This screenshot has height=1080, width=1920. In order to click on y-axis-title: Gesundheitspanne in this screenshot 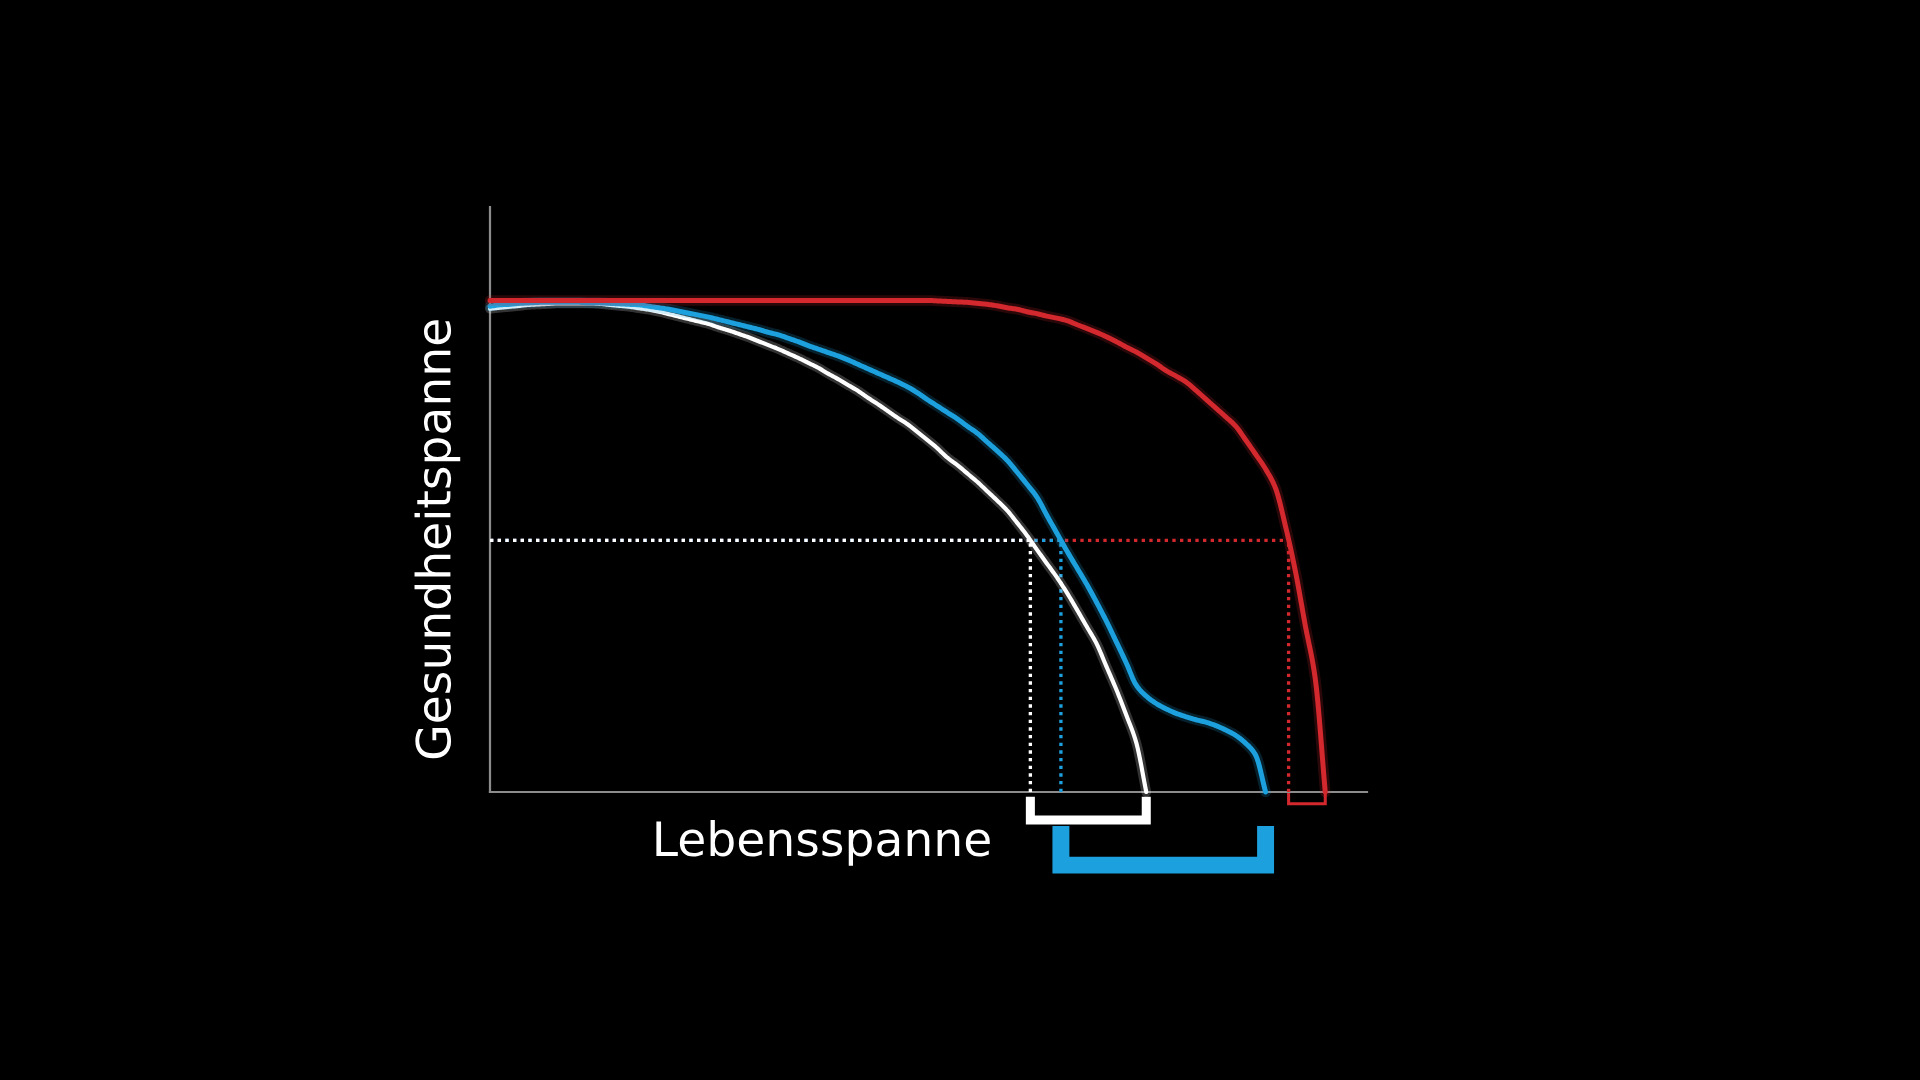, I will do `click(437, 539)`.